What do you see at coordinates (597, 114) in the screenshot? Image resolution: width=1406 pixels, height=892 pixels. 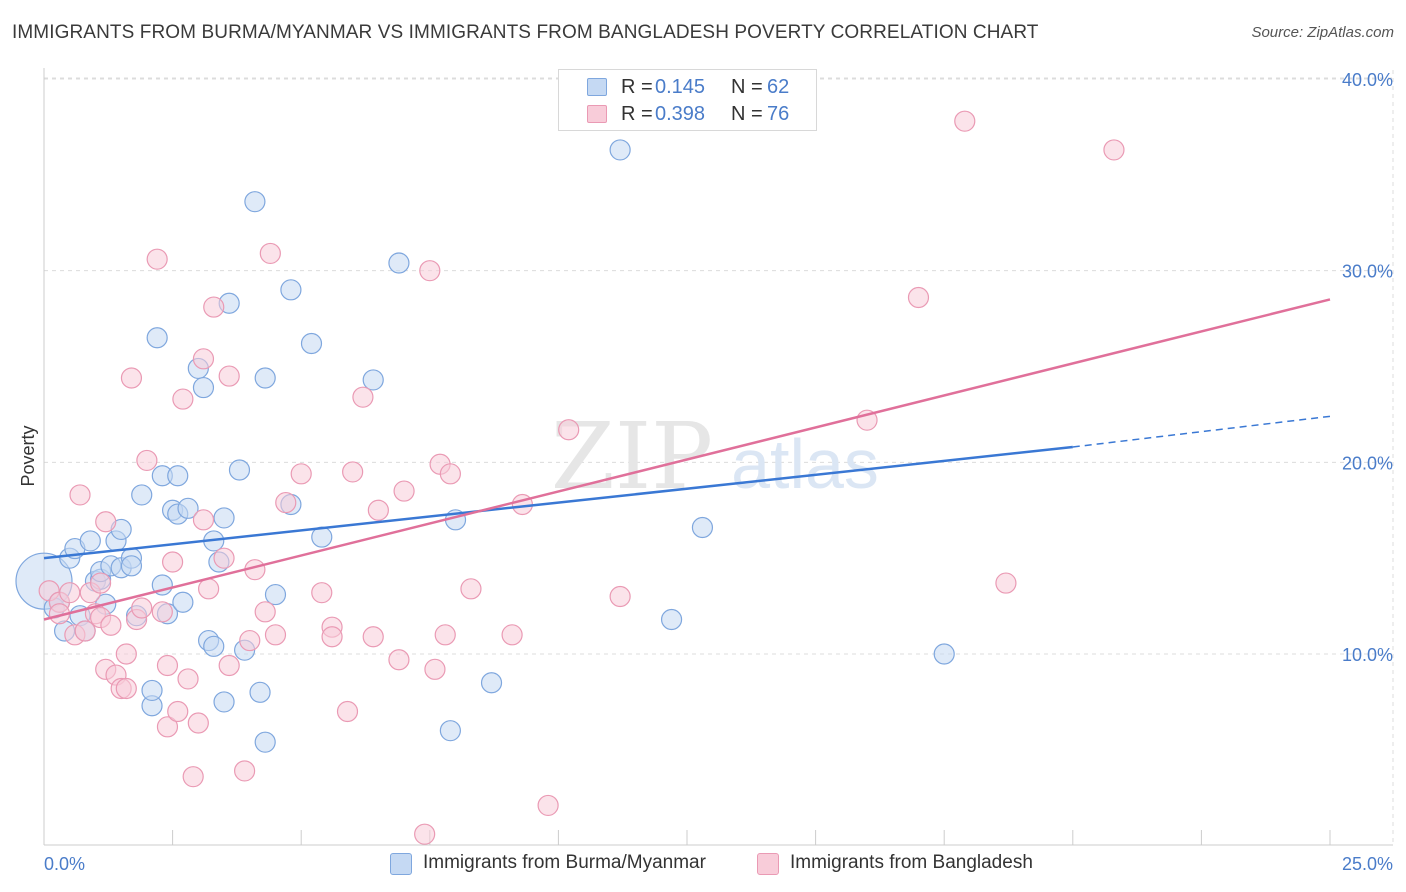 I see `legend-swatch-bangladesh` at bounding box center [597, 114].